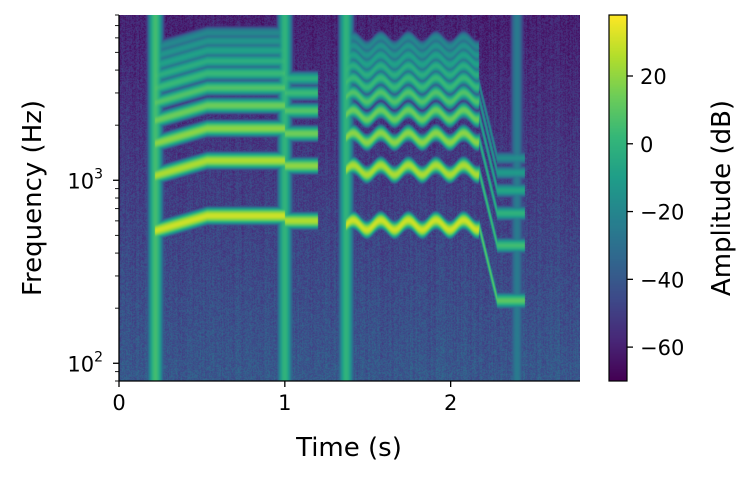  Describe the element at coordinates (33, 198) in the screenshot. I see `y-axis-label: Frequency (Hz)` at that location.